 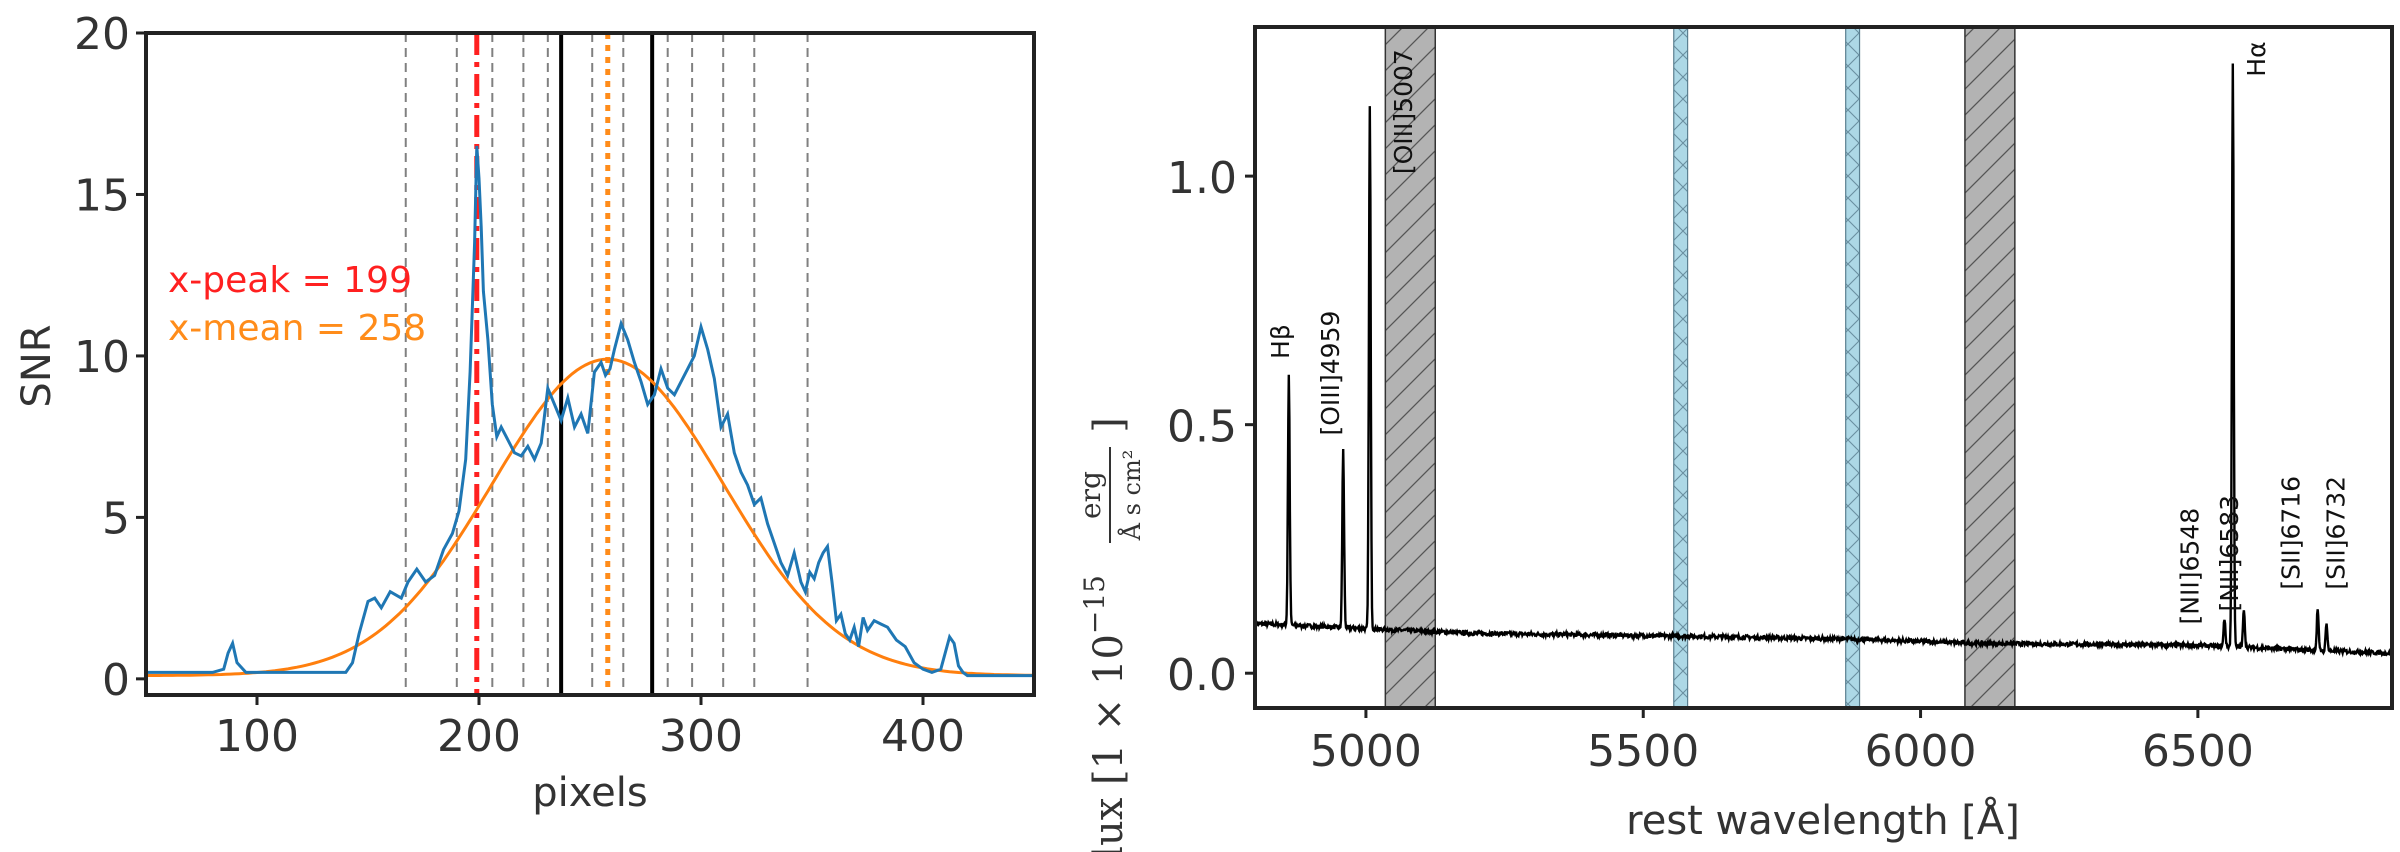 What do you see at coordinates (1090, 495) in the screenshot?
I see `y-label-numerator: erg` at bounding box center [1090, 495].